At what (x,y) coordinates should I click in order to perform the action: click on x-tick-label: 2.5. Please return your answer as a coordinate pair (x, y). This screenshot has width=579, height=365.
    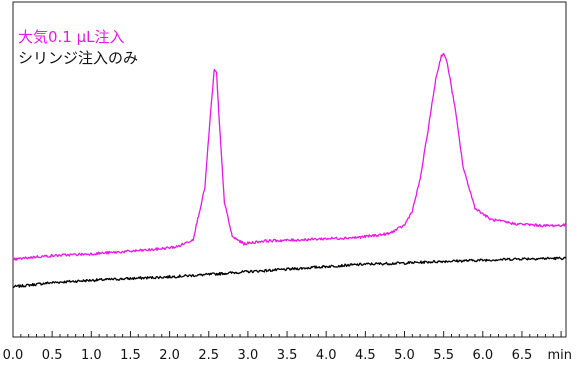
    Looking at the image, I should click on (208, 355).